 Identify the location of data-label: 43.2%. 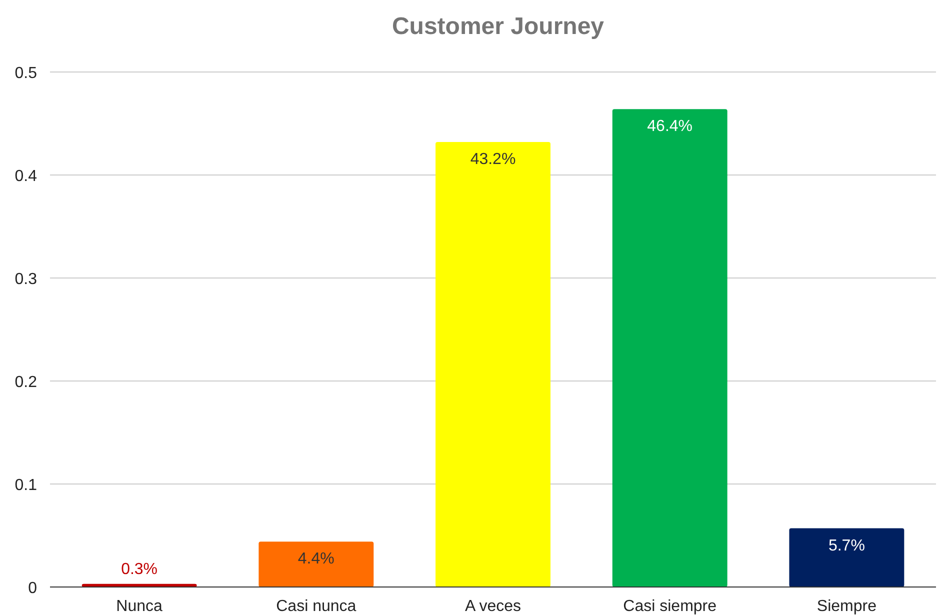
(493, 159).